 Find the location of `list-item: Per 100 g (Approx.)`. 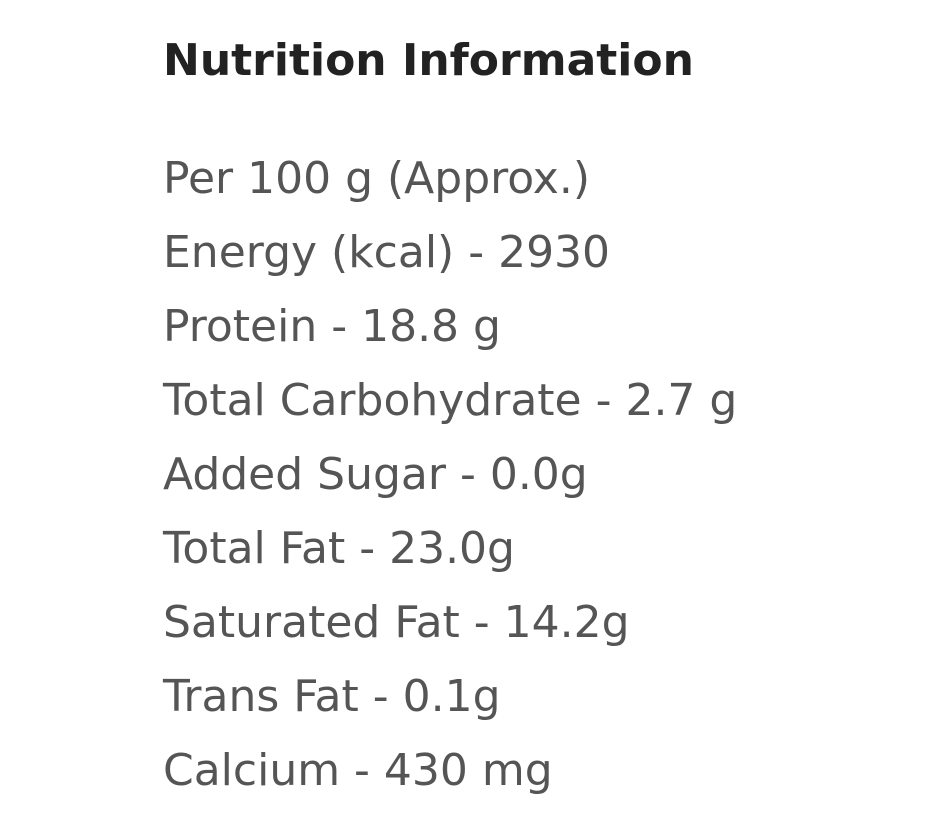

list-item: Per 100 g (Approx.) is located at coordinates (377, 178).